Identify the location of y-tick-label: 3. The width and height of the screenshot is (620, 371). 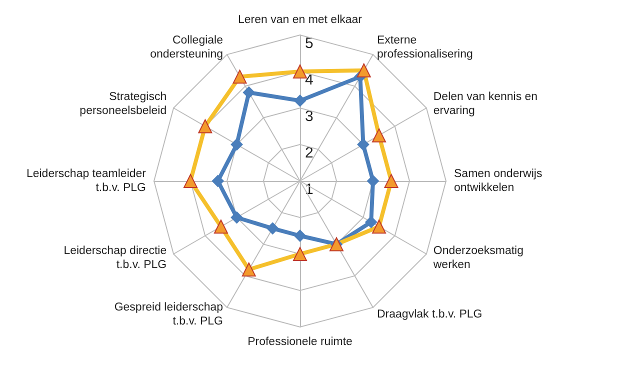
(309, 116).